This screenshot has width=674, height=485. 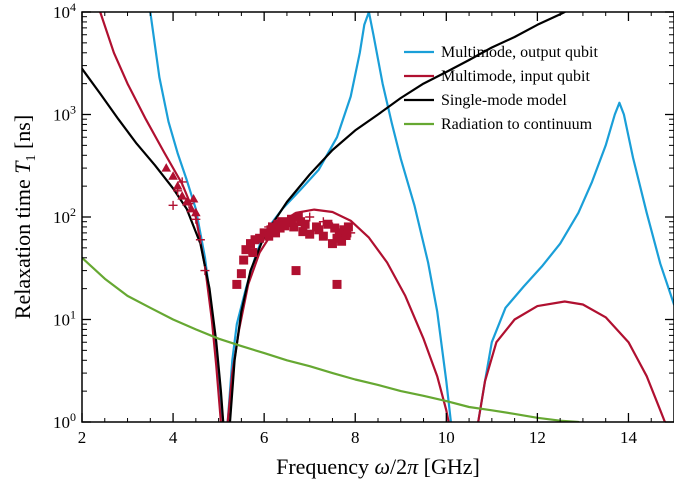 What do you see at coordinates (173, 437) in the screenshot?
I see `x-tick-label: 4` at bounding box center [173, 437].